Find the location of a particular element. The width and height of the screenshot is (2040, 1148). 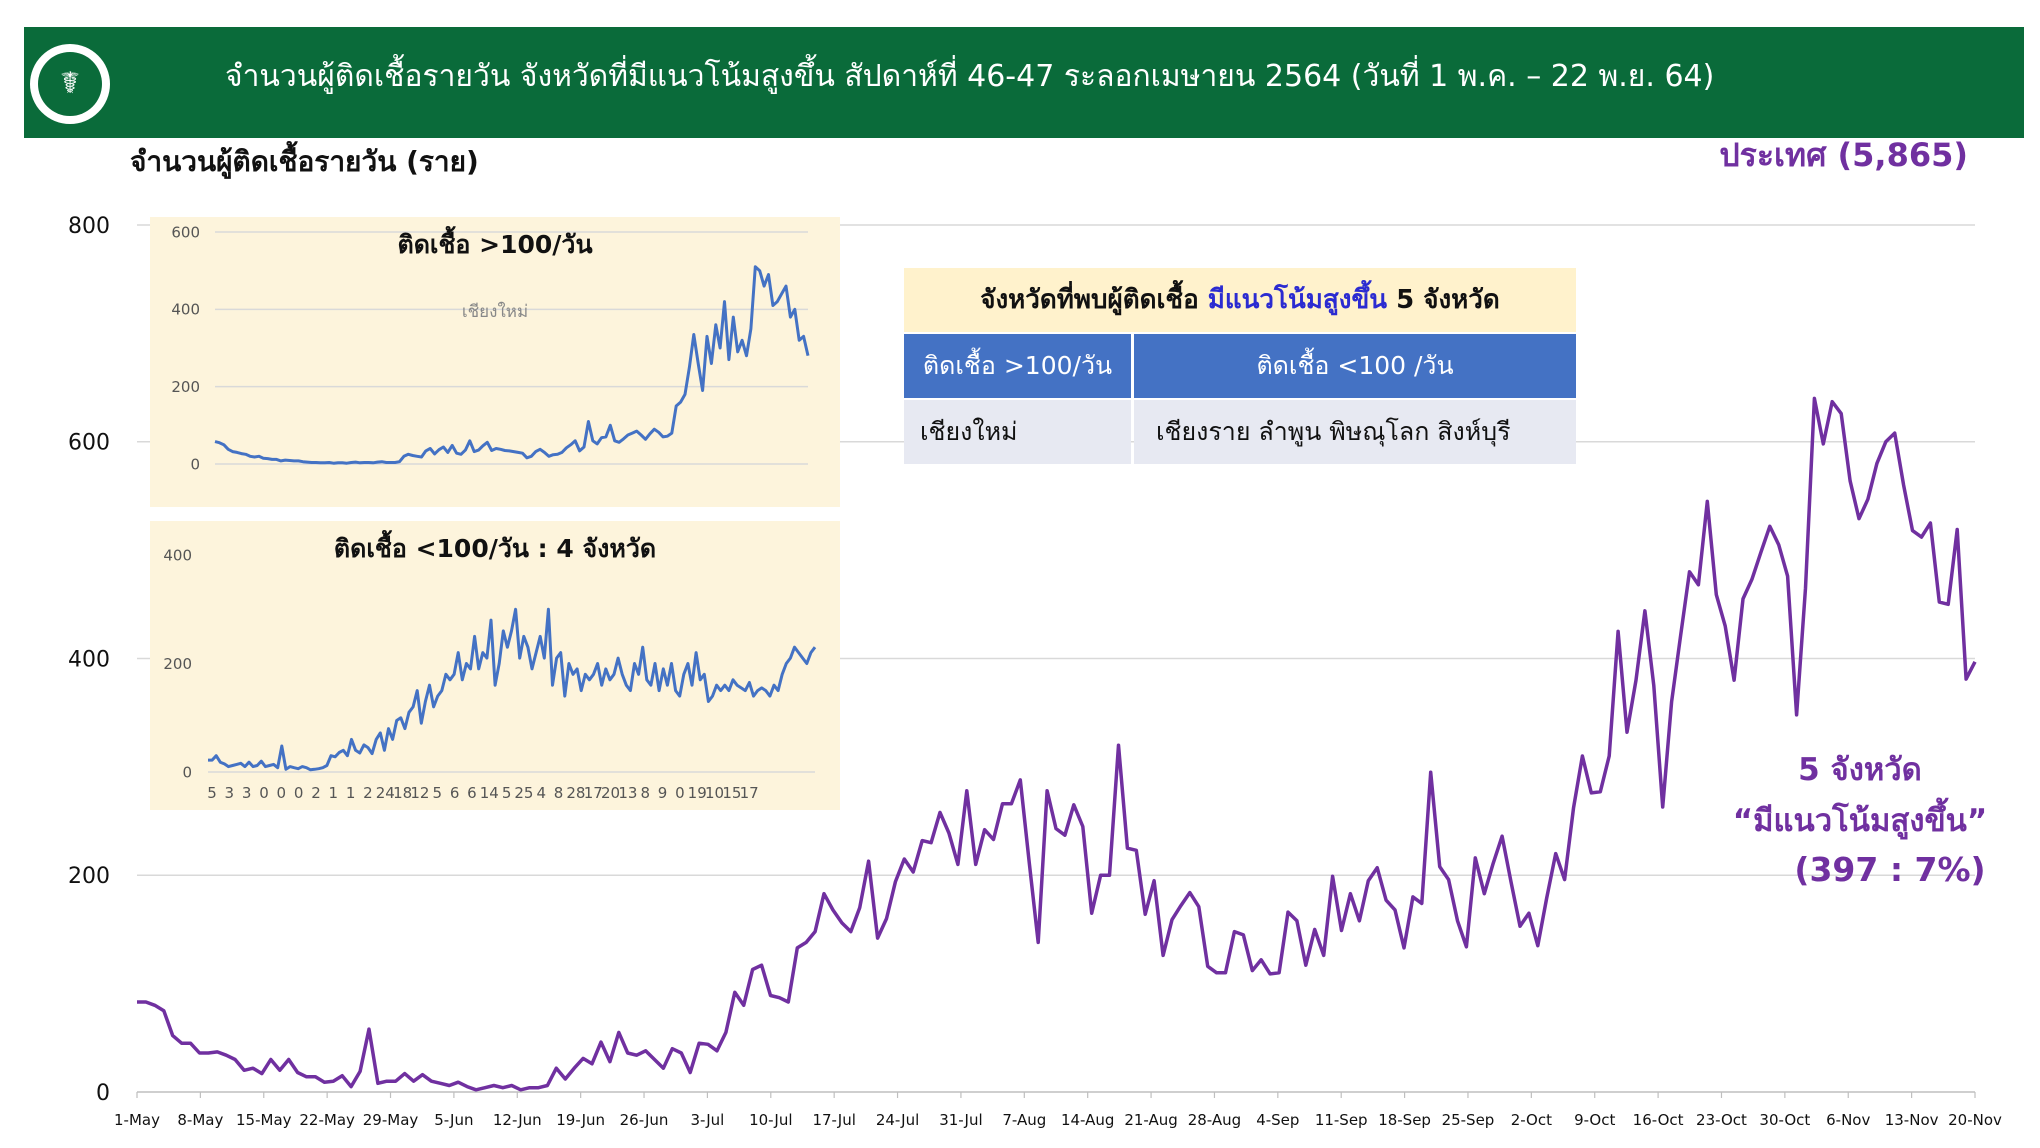

x-tick-label: 25-Sep is located at coordinates (1468, 1120).